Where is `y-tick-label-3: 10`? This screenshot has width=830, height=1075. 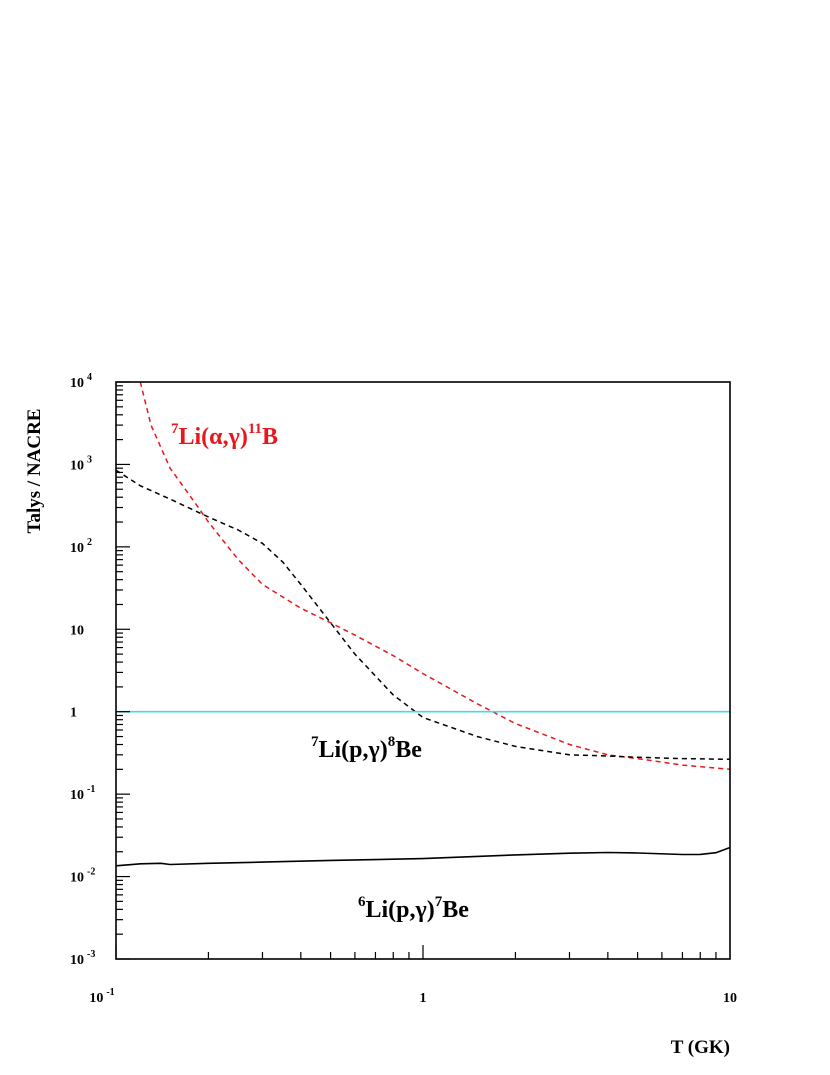
y-tick-label-3: 10 is located at coordinates (77, 630).